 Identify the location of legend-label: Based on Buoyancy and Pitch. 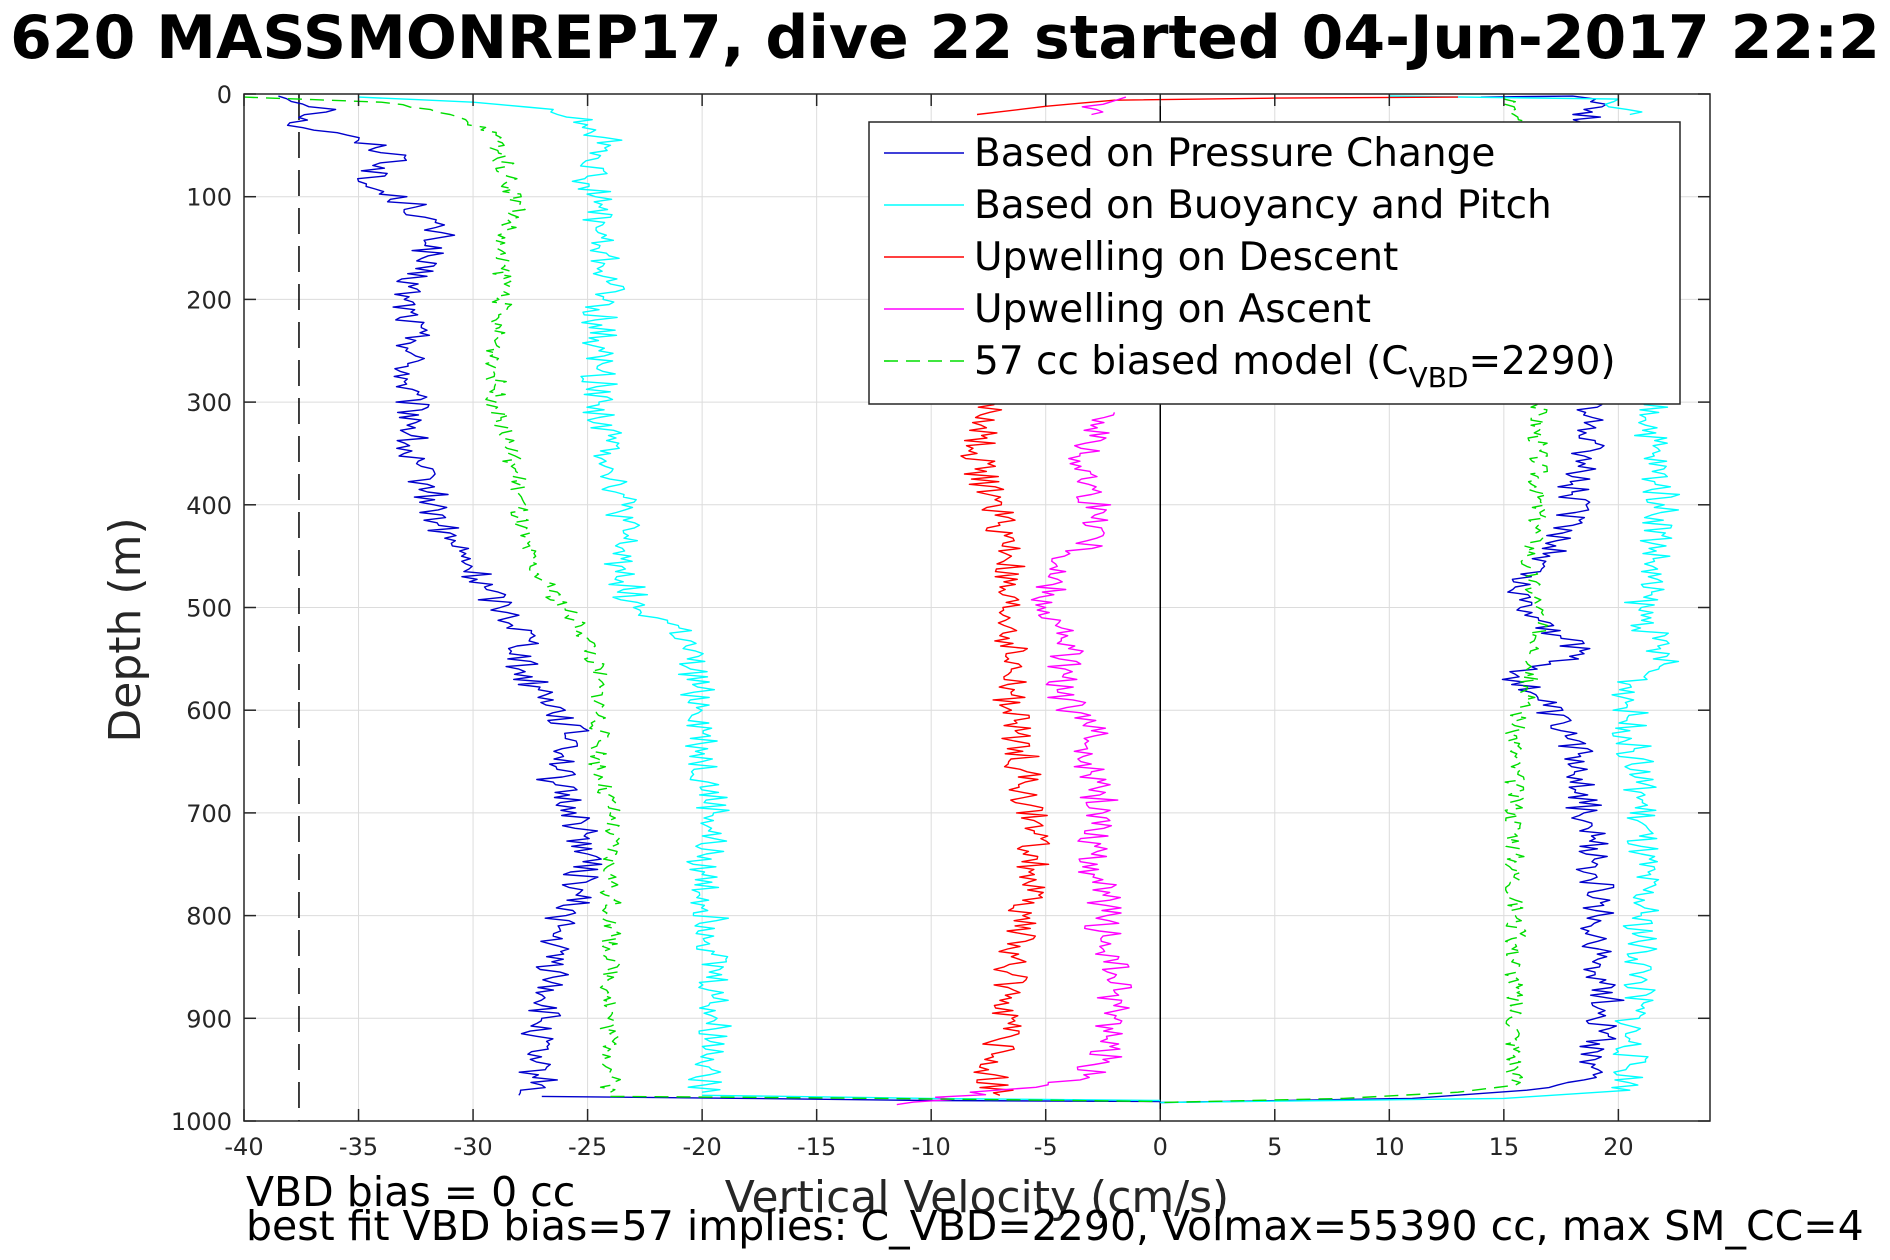
(1263, 205).